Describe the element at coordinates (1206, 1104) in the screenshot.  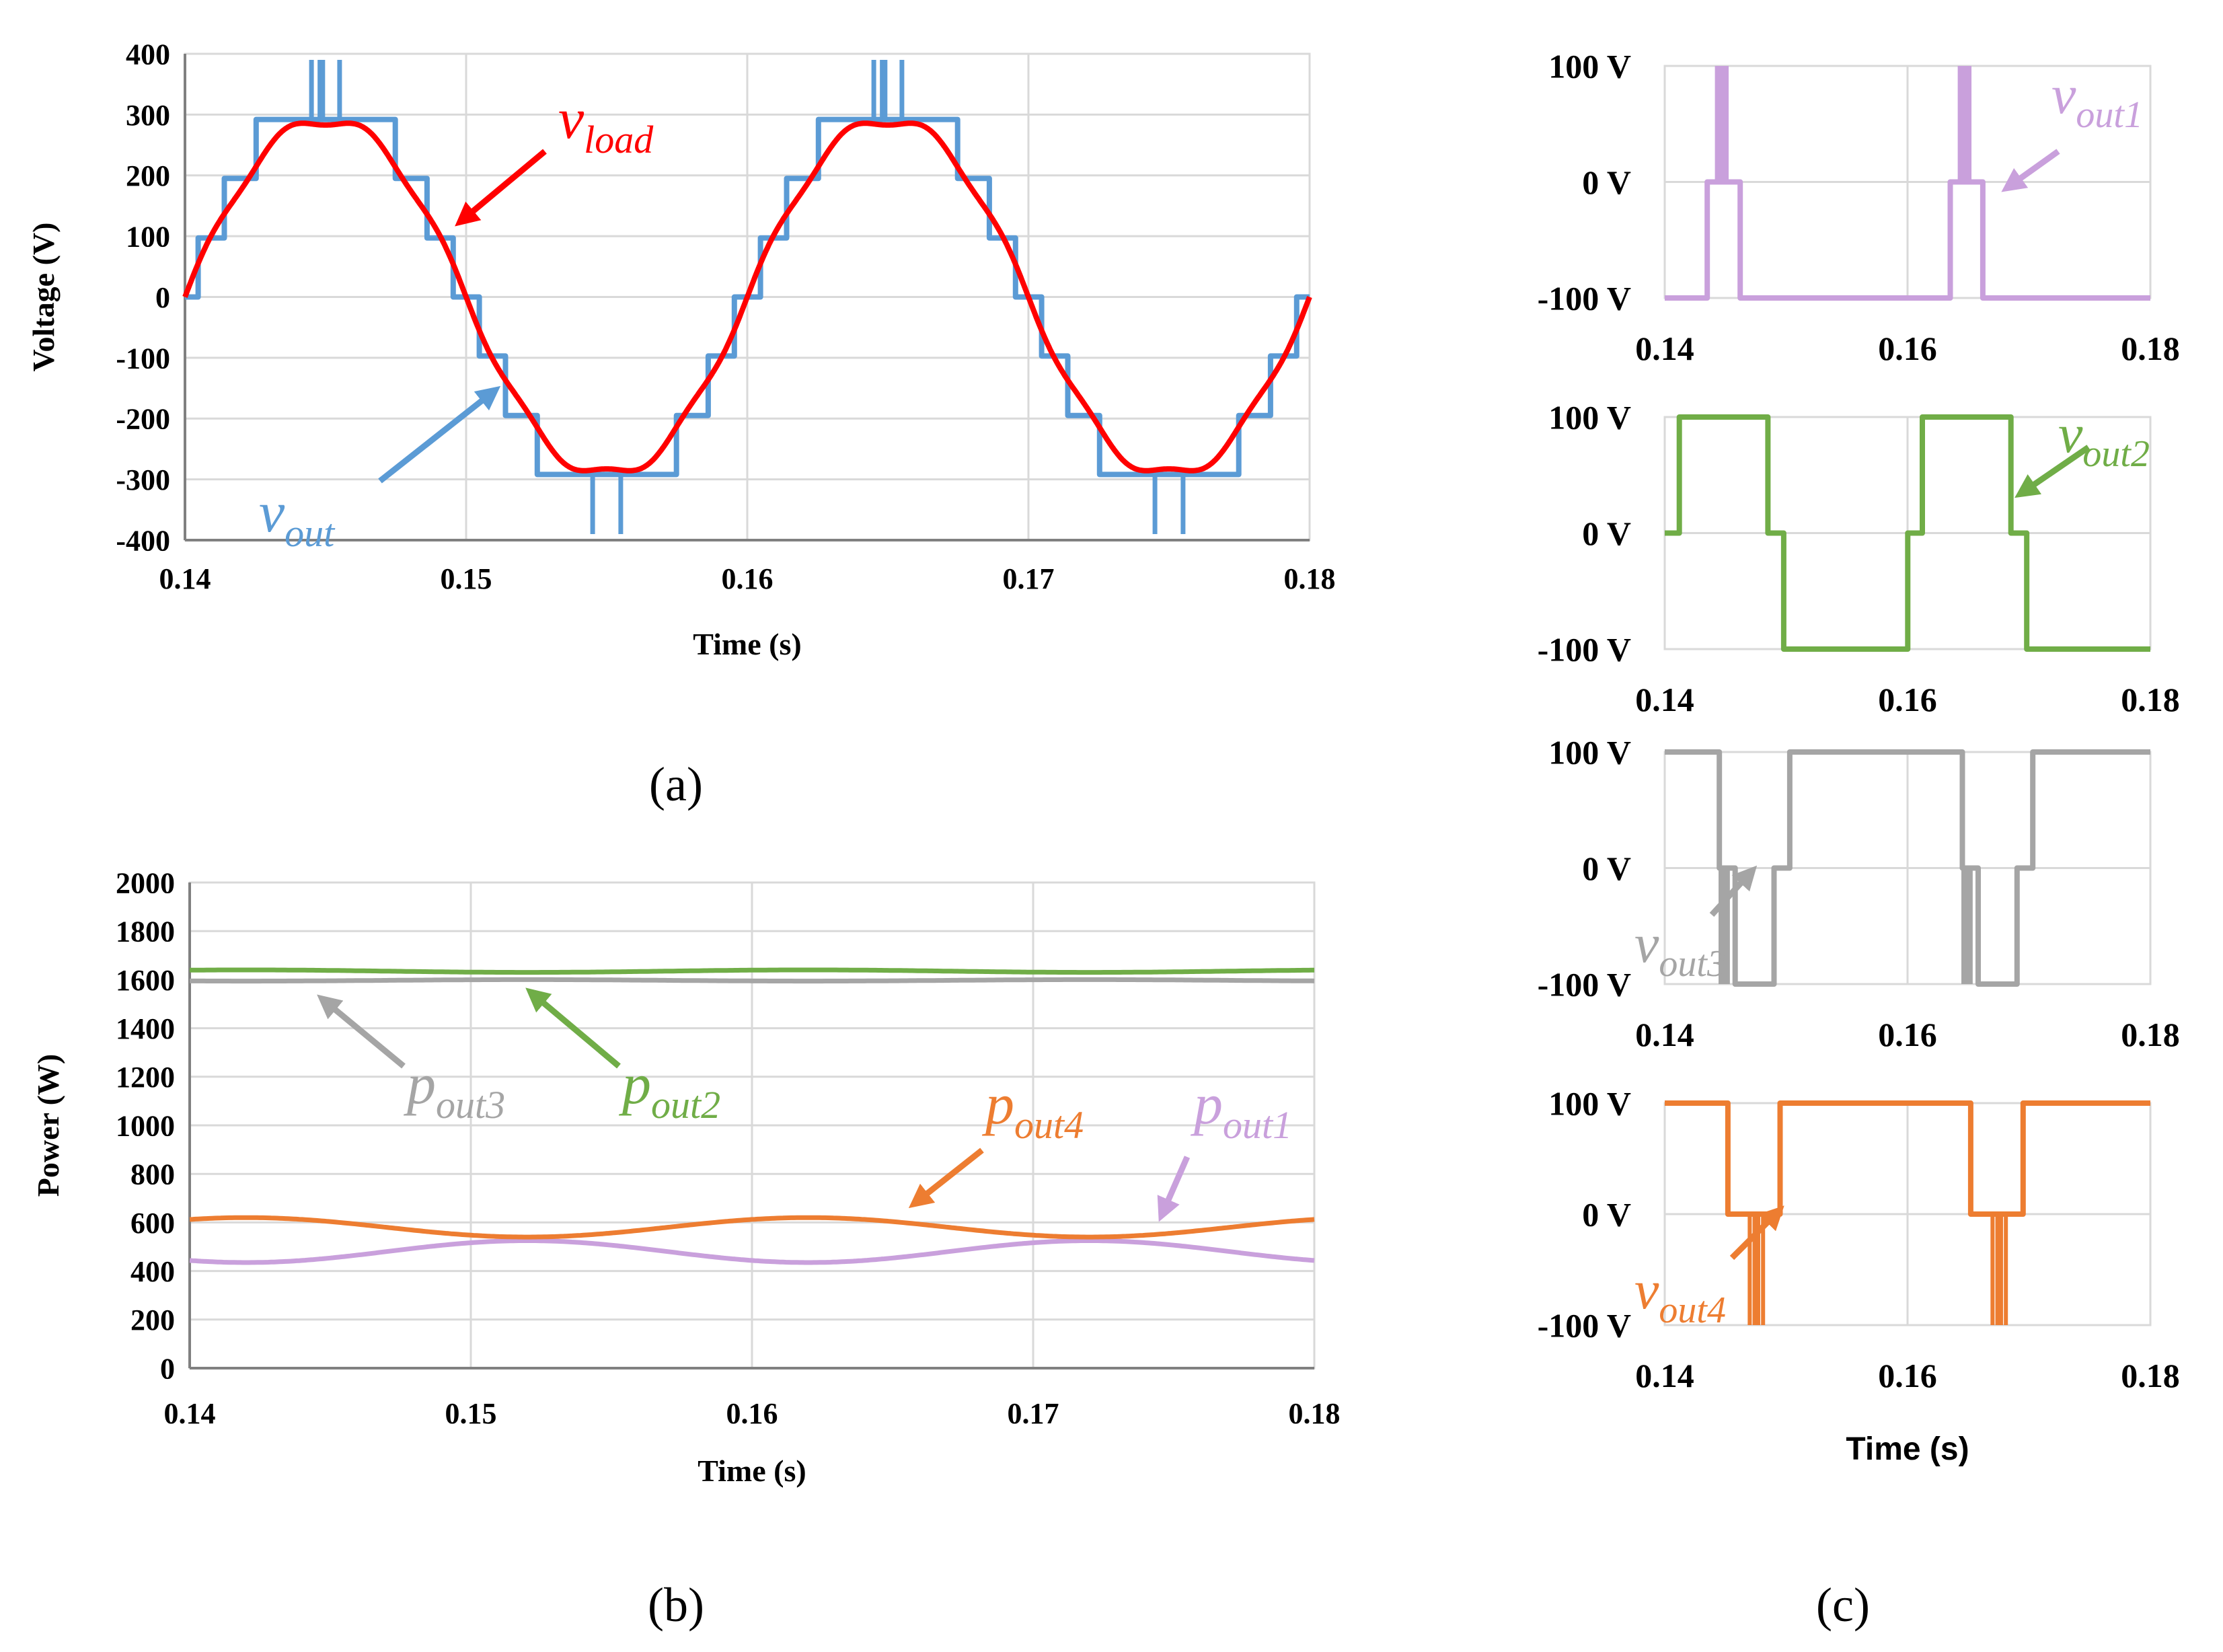
I see `pout1-label-main: p` at that location.